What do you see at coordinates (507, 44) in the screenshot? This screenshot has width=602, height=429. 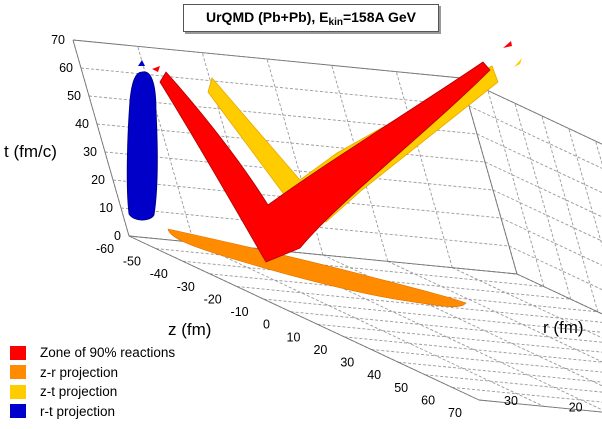 I see `zone-90-percent-reactions-fragment-right` at bounding box center [507, 44].